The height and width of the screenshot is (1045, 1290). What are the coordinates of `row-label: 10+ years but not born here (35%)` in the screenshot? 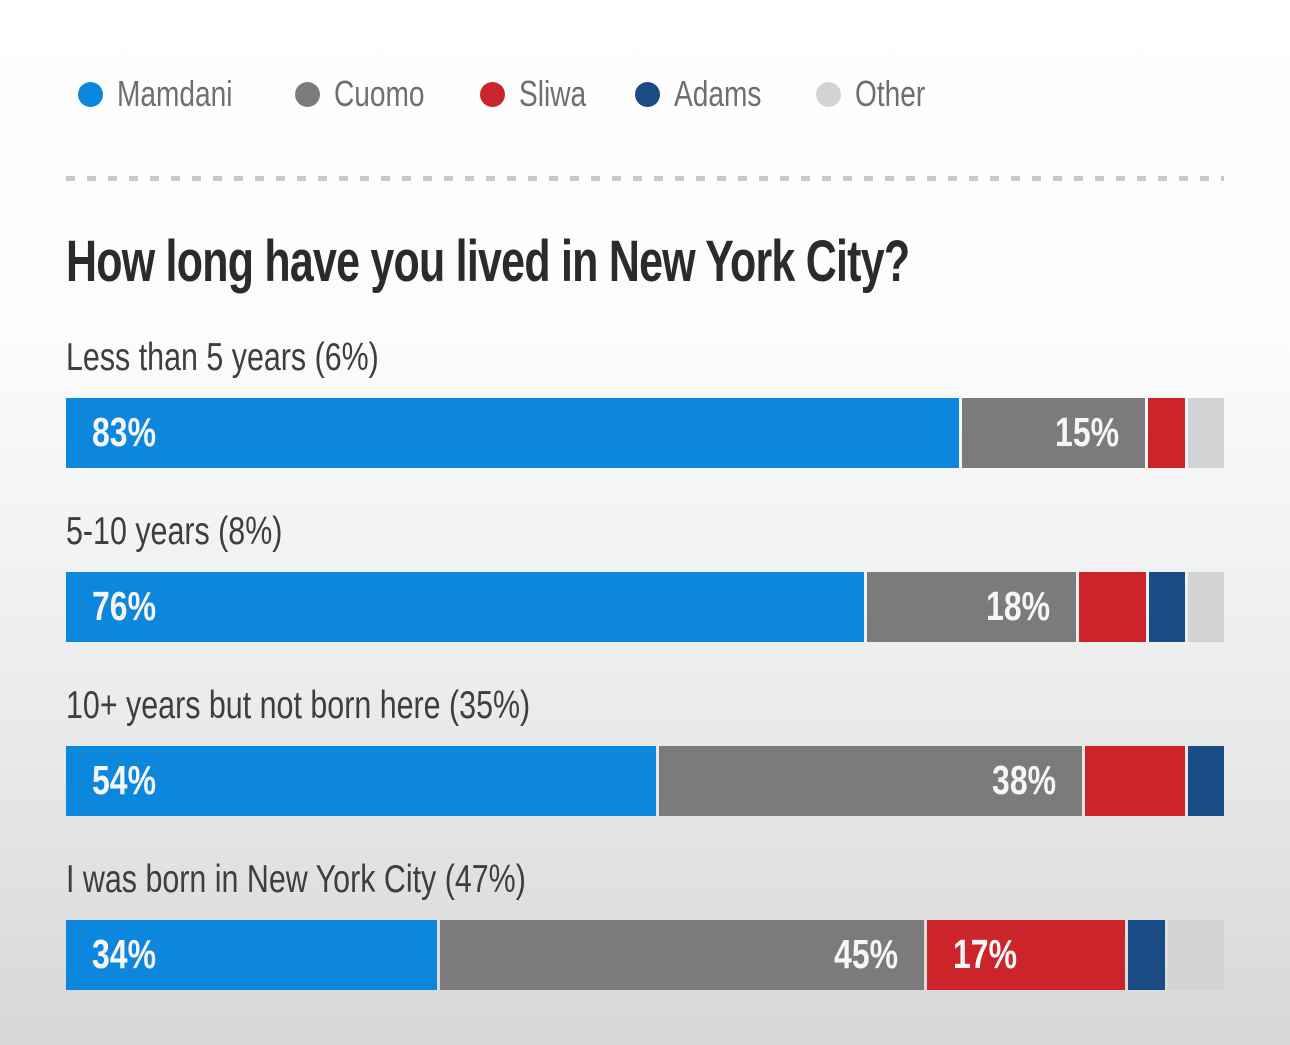 It's located at (298, 705).